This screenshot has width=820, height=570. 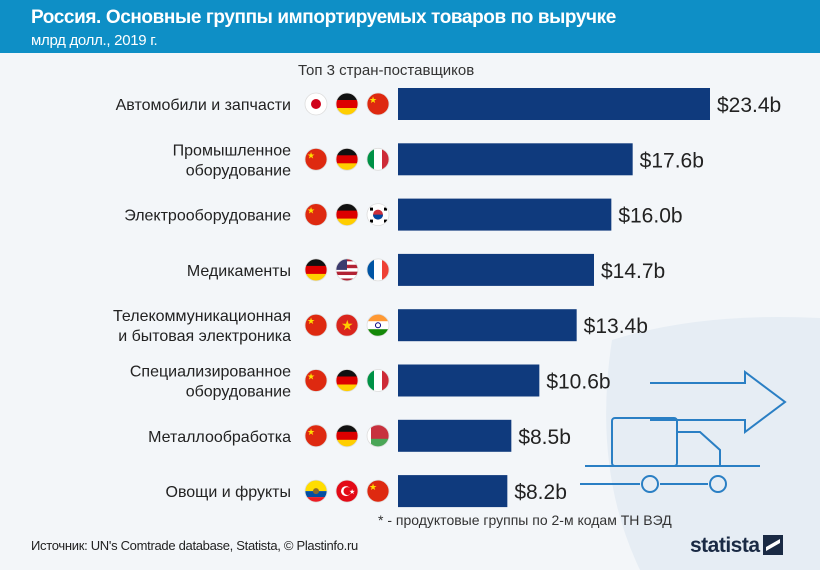 What do you see at coordinates (378, 270) in the screenshot?
I see `flag-france-icon` at bounding box center [378, 270].